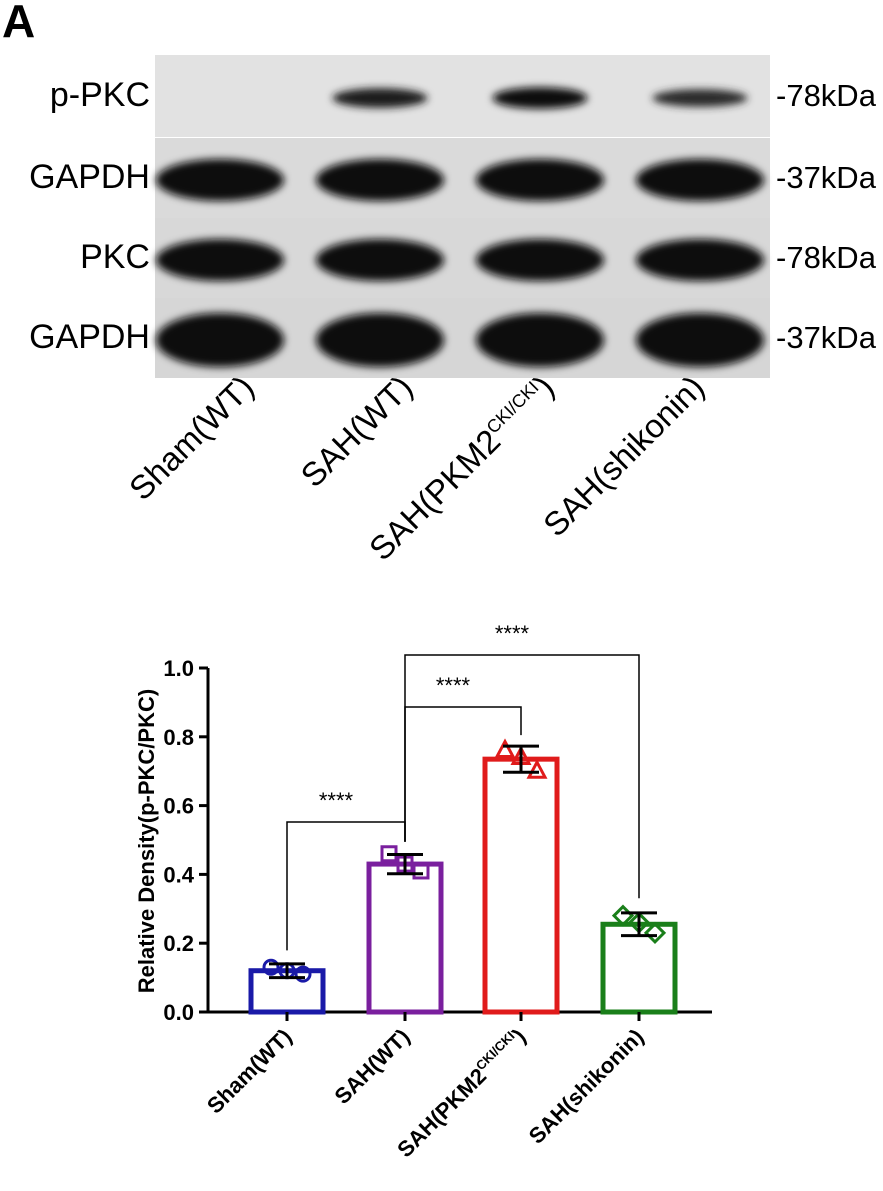 This screenshot has width=883, height=1191. What do you see at coordinates (99, 95) in the screenshot?
I see `blot-row-label: p-PKC` at bounding box center [99, 95].